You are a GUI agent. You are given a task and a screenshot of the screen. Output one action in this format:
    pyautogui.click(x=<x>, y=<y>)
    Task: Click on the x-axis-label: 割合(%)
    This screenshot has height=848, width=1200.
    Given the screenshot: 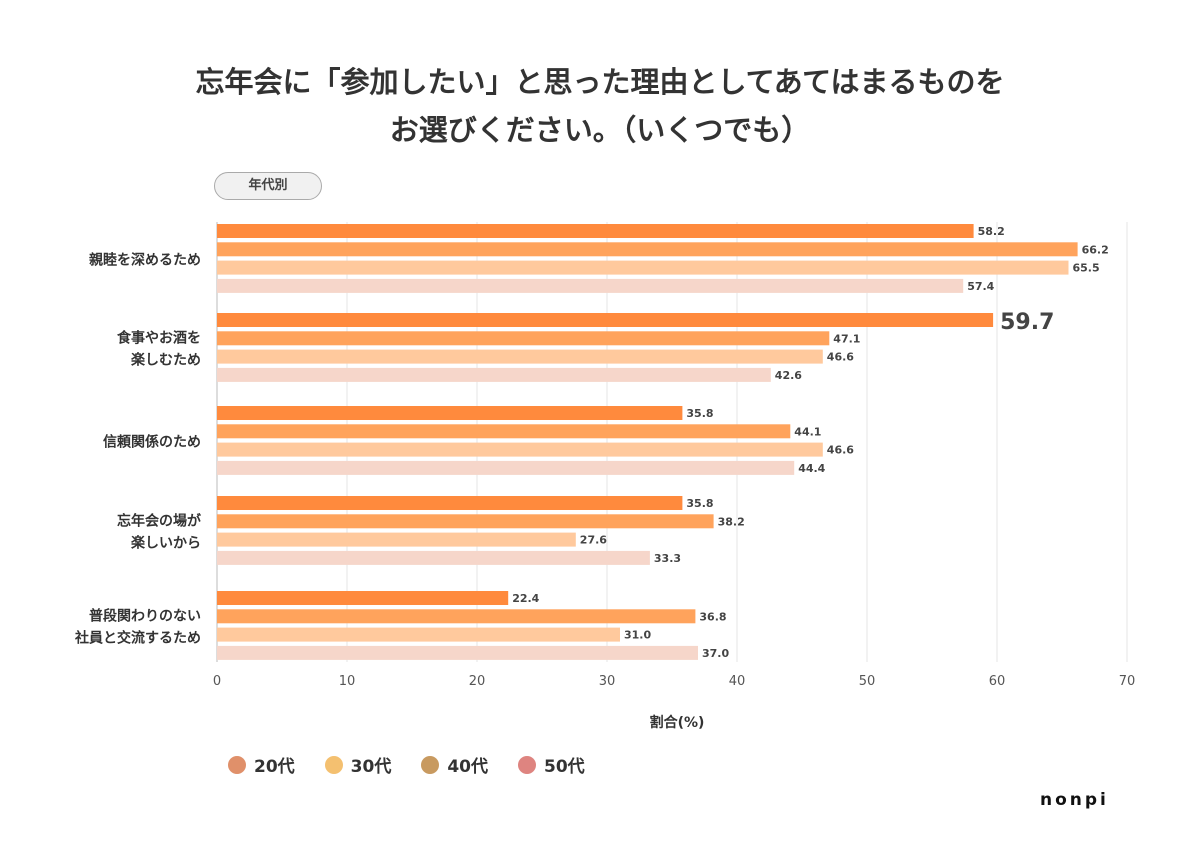 What is the action you would take?
    pyautogui.click(x=677, y=722)
    